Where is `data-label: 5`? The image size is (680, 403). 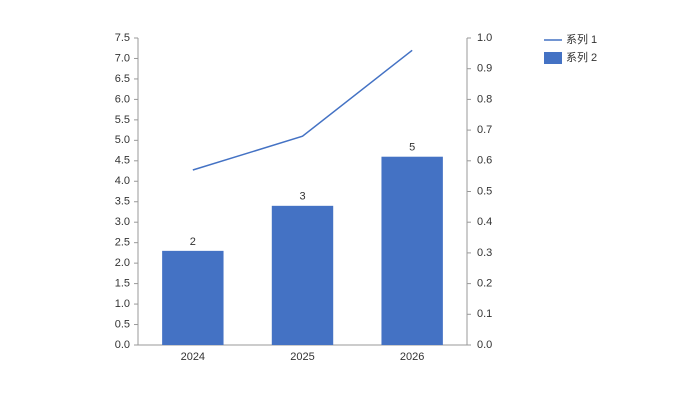 data-label: 5 is located at coordinates (412, 148).